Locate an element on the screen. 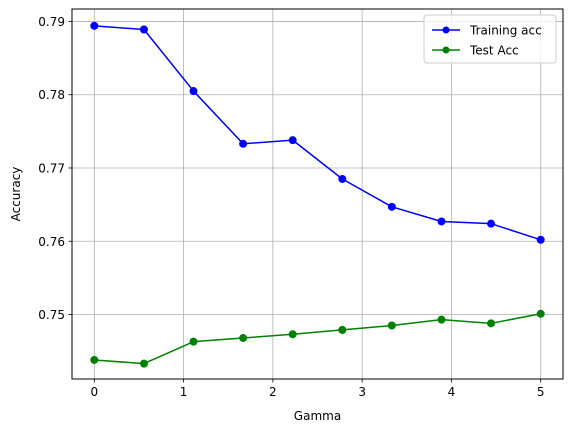 Image resolution: width=576 pixels, height=432 pixels. x-tick-label: 3 is located at coordinates (362, 392).